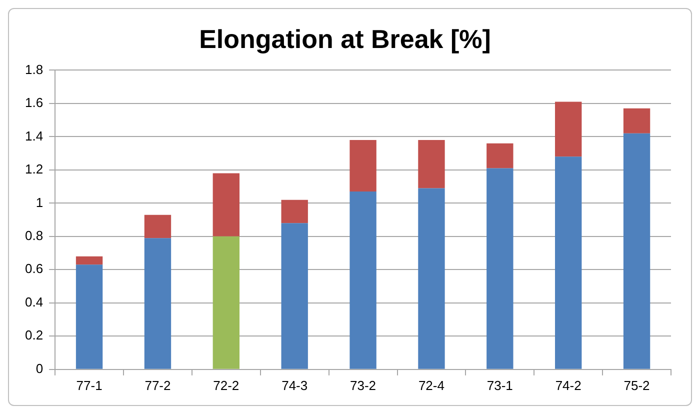 The width and height of the screenshot is (698, 412). What do you see at coordinates (363, 385) in the screenshot?
I see `x-tick-label: 73-2` at bounding box center [363, 385].